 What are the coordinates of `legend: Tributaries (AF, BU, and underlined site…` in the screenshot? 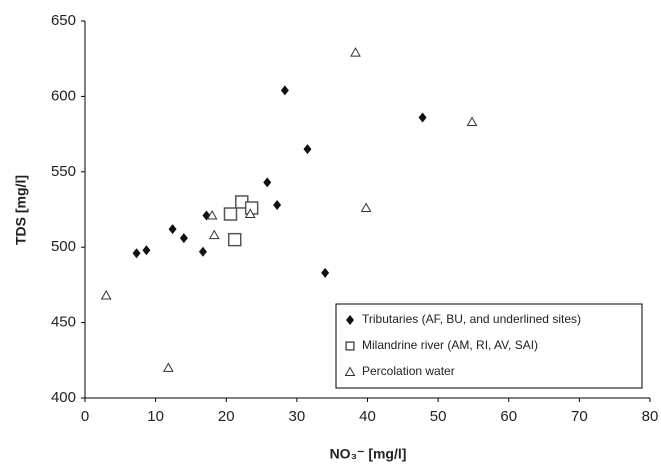 It's located at (489, 346).